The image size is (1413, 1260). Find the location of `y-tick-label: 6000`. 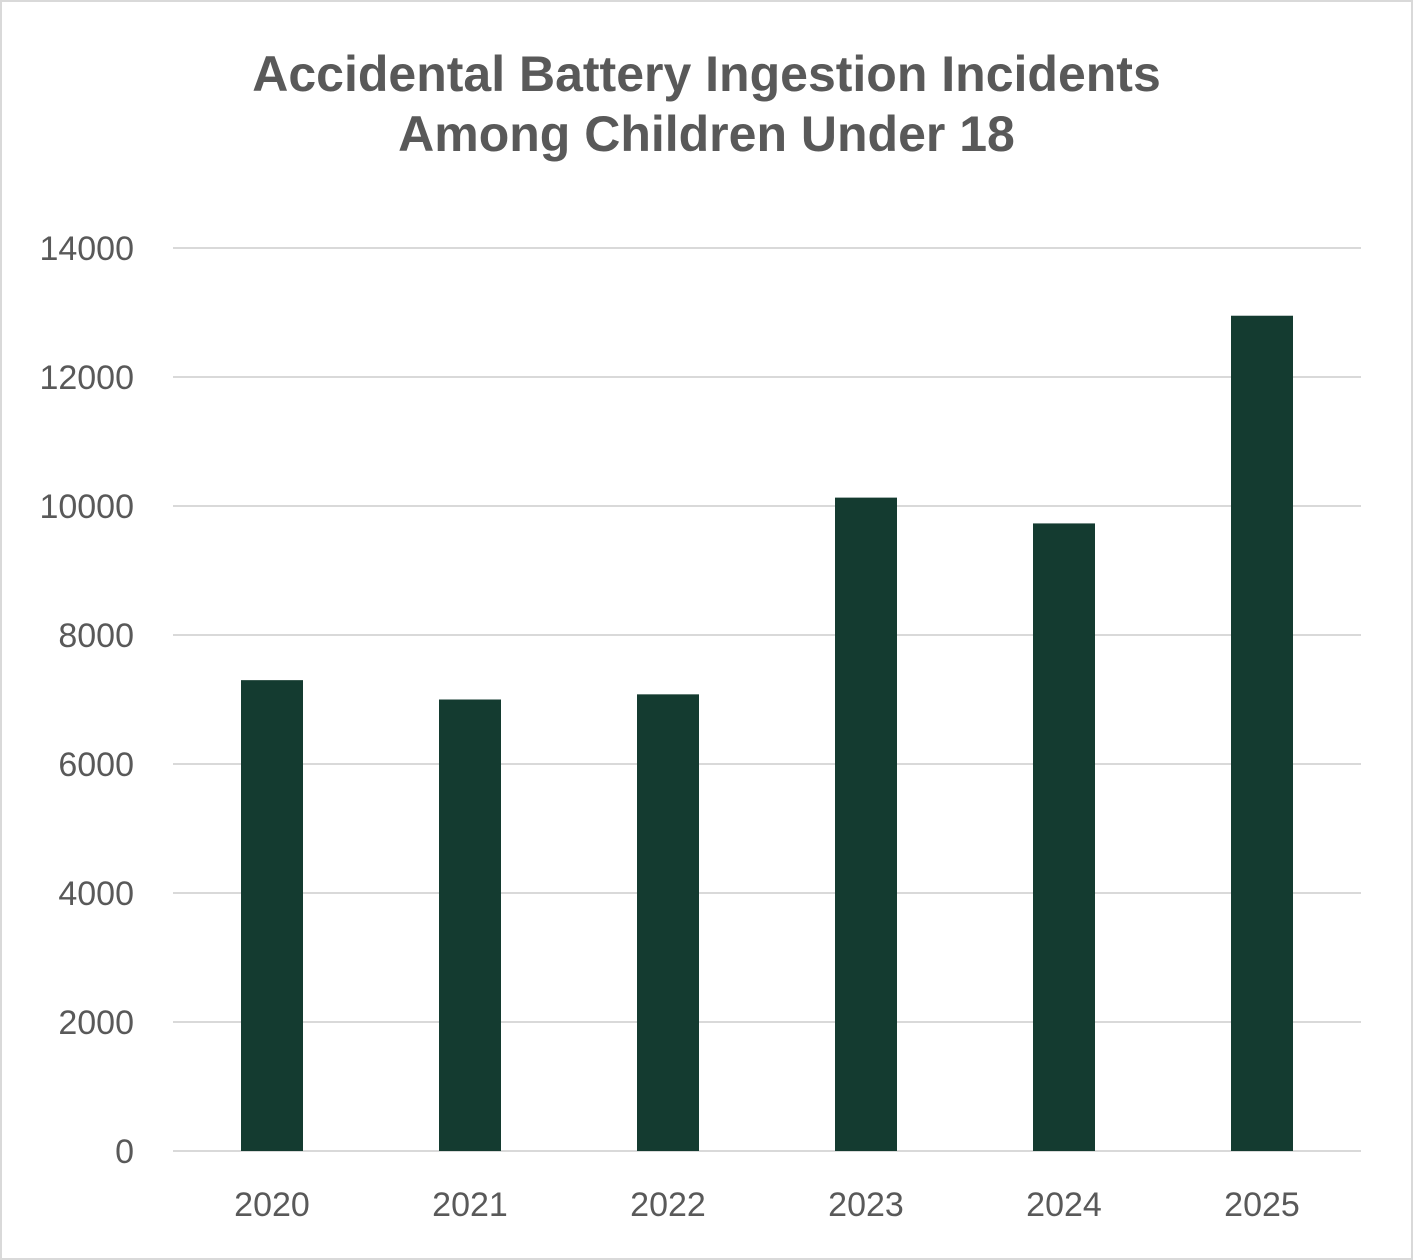

y-tick-label: 6000 is located at coordinates (96, 765).